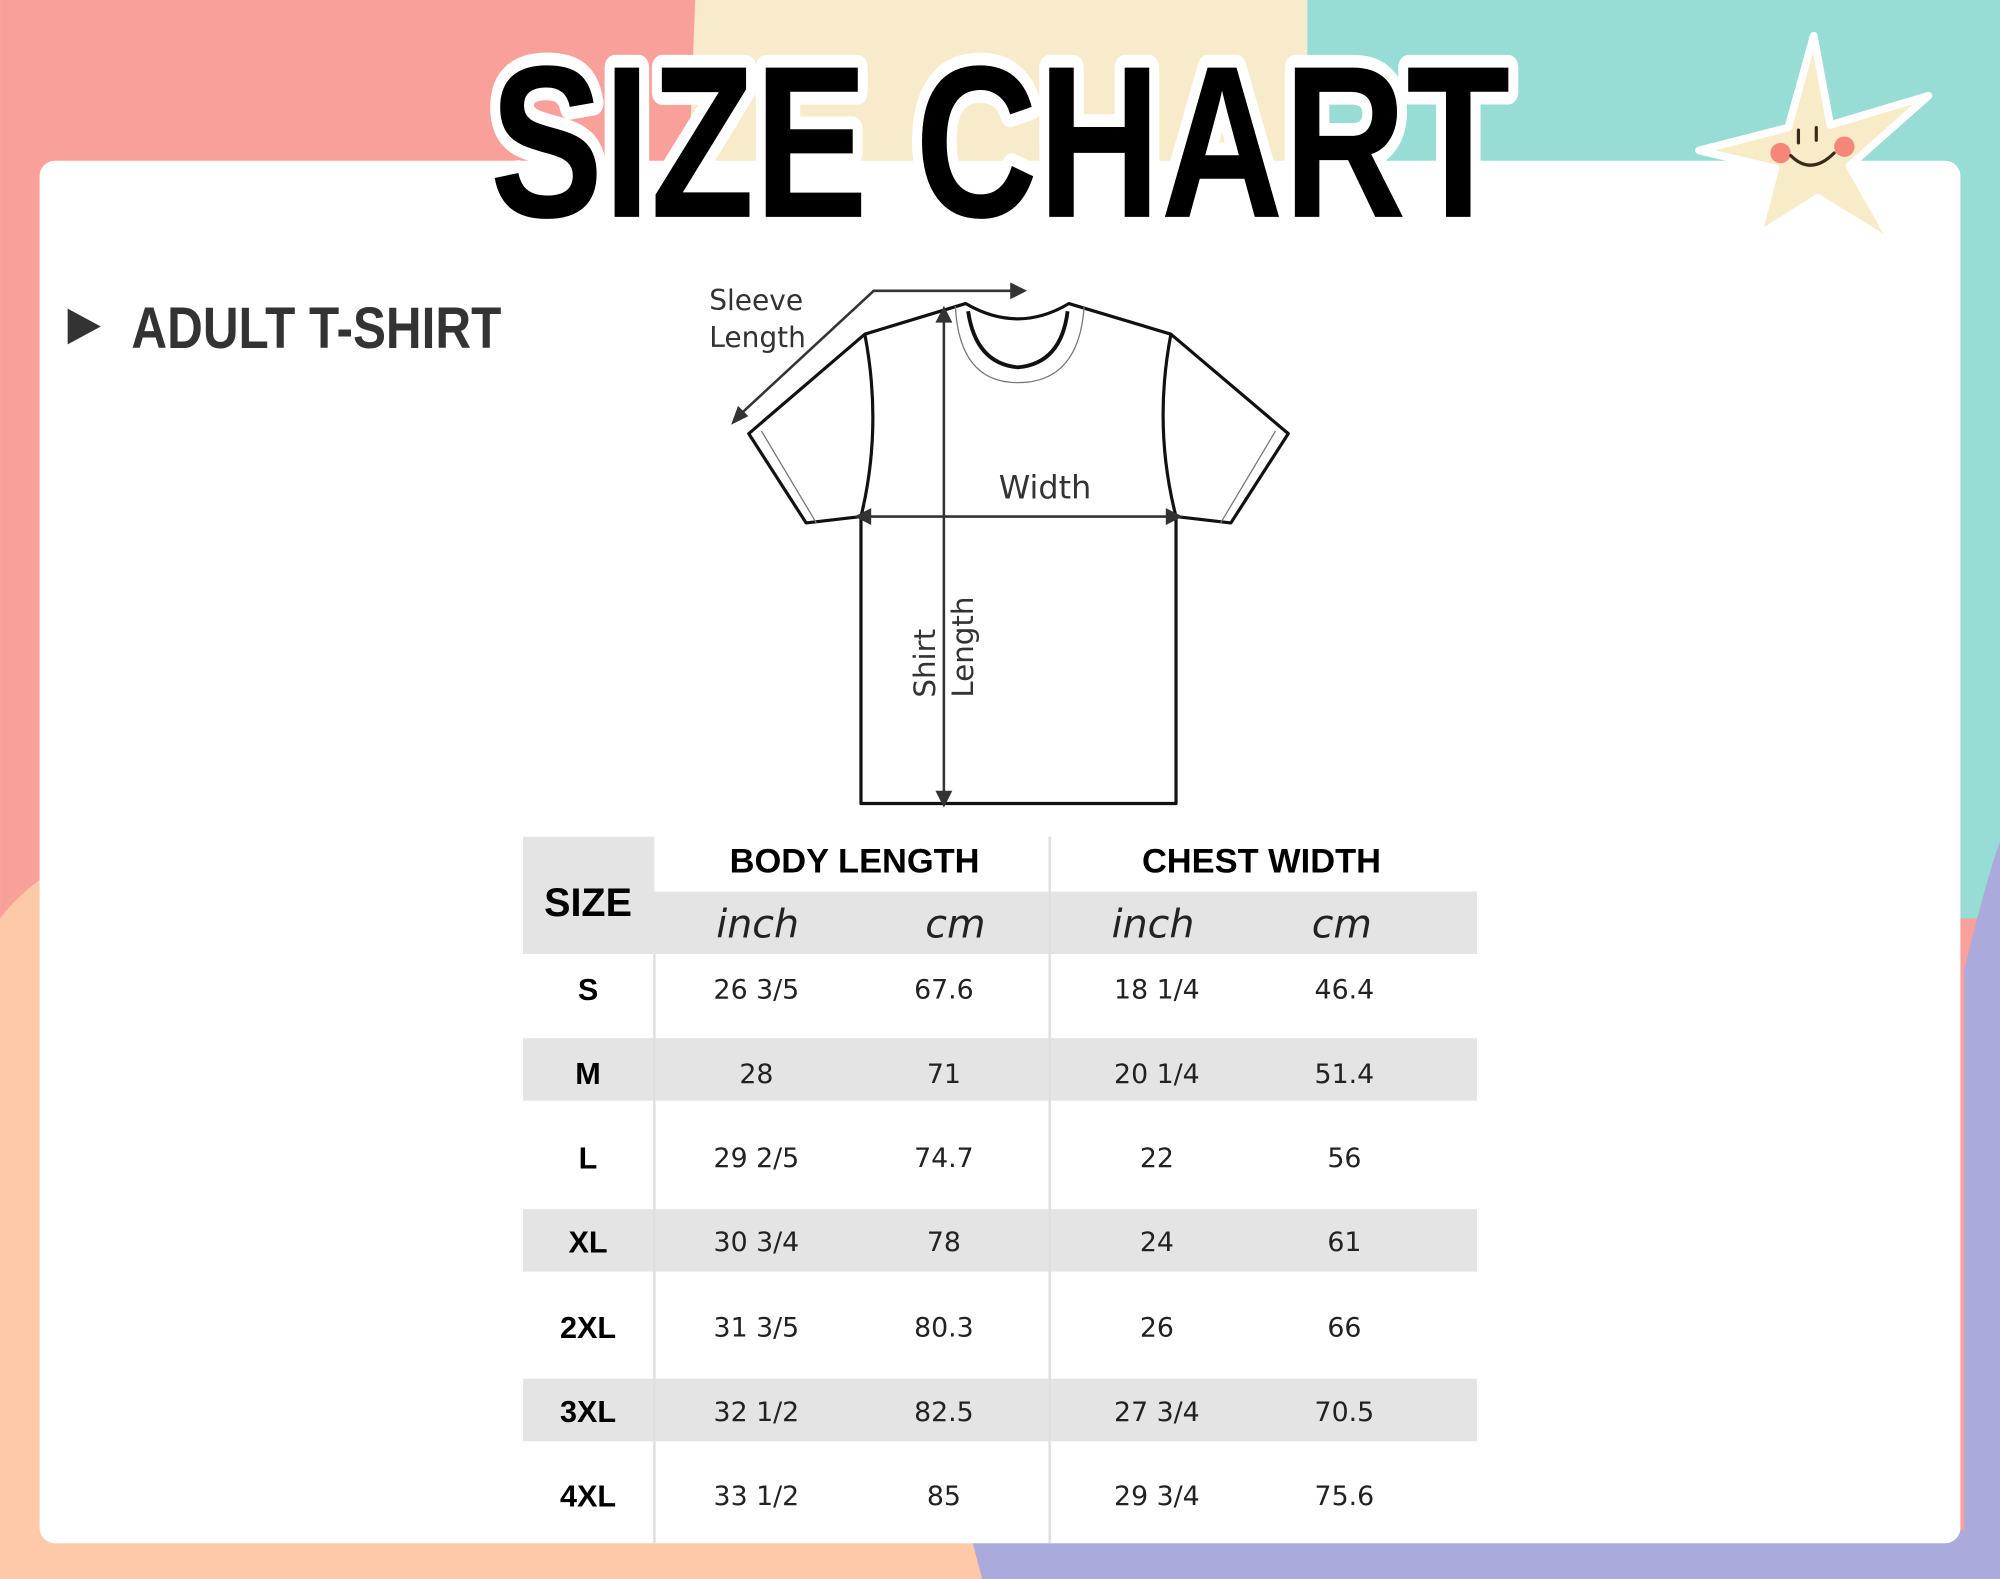  I want to click on value-cell: 71, so click(944, 1074).